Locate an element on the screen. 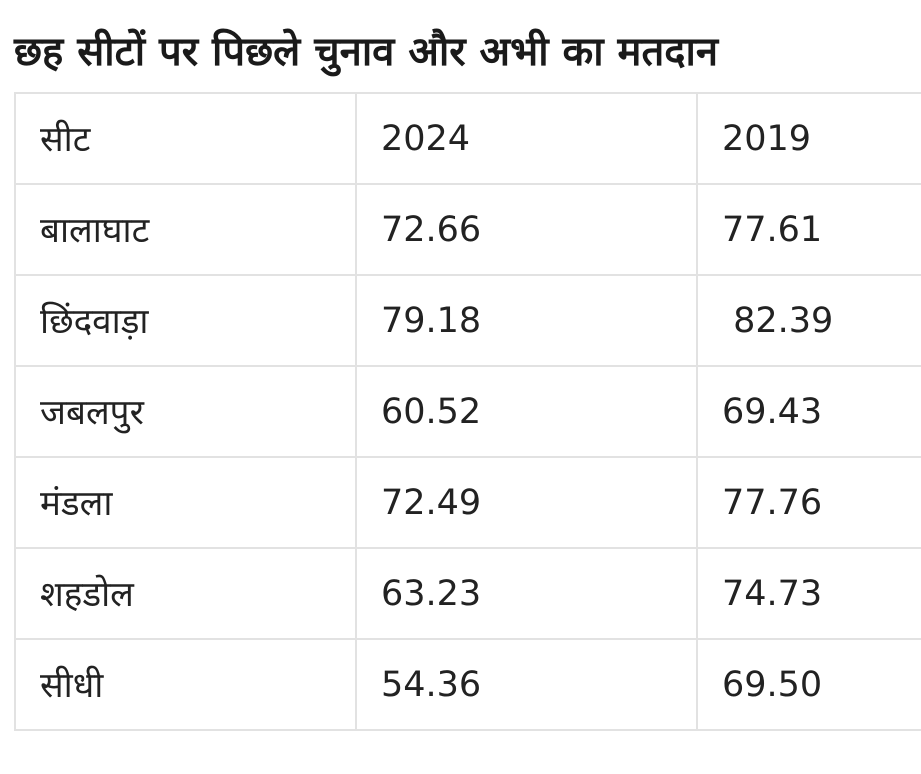  header-2024: 2024 is located at coordinates (526, 138).